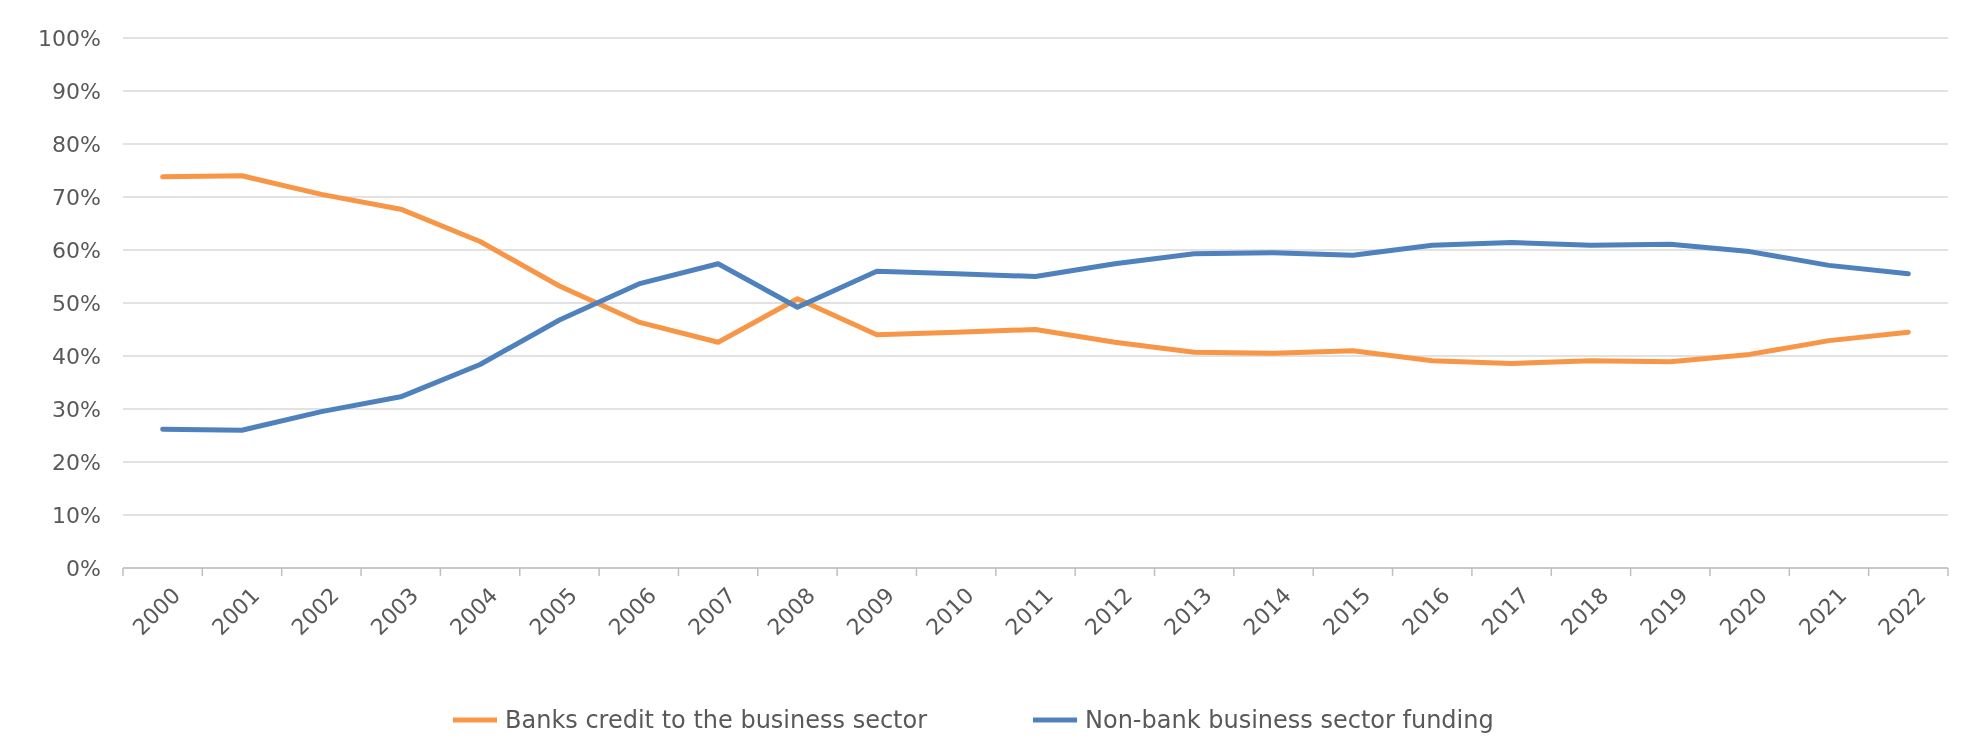  Describe the element at coordinates (76, 409) in the screenshot. I see `y-tick-label: 30%` at that location.